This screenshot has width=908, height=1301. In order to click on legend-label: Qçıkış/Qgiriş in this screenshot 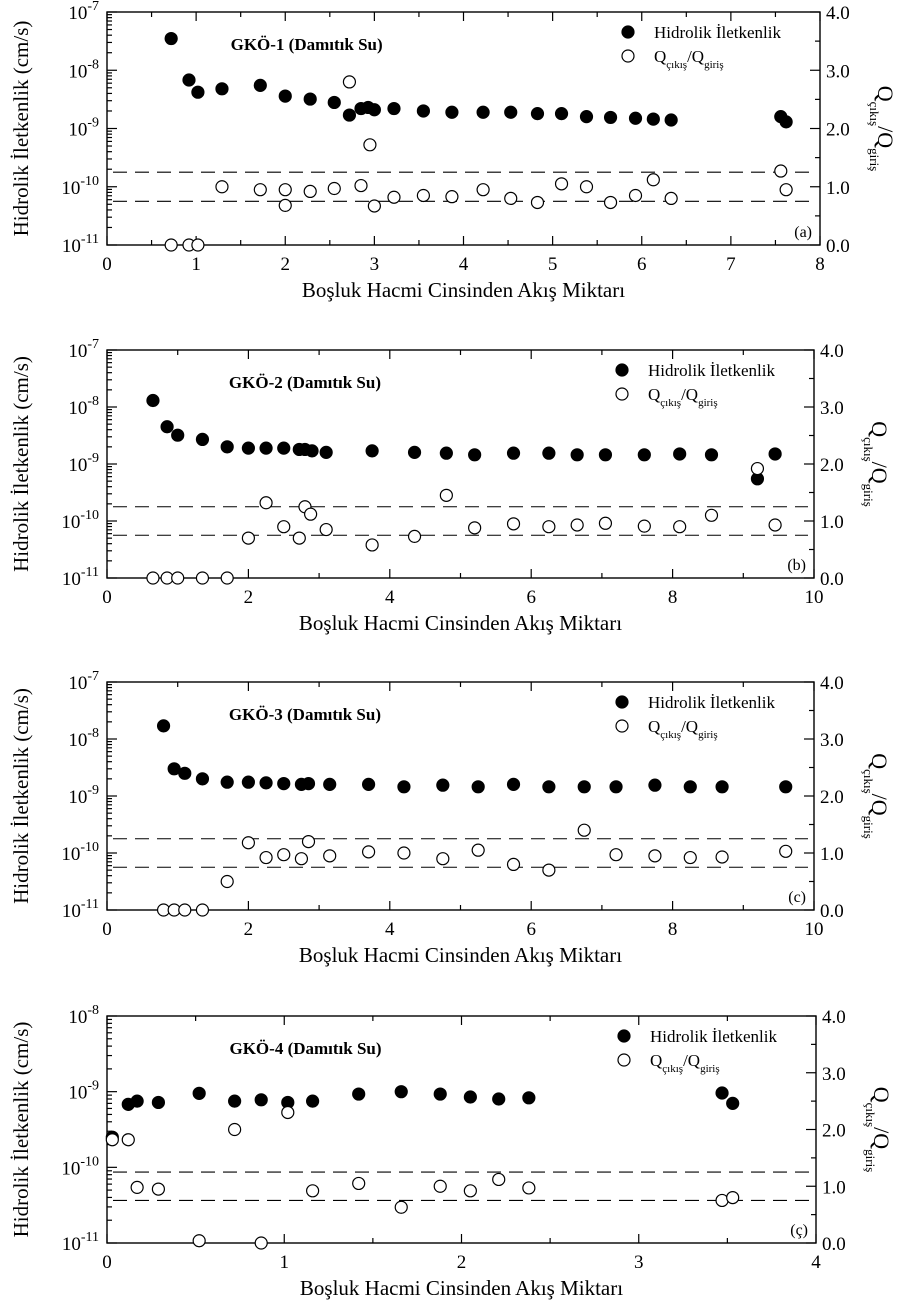, I will do `click(683, 729)`.